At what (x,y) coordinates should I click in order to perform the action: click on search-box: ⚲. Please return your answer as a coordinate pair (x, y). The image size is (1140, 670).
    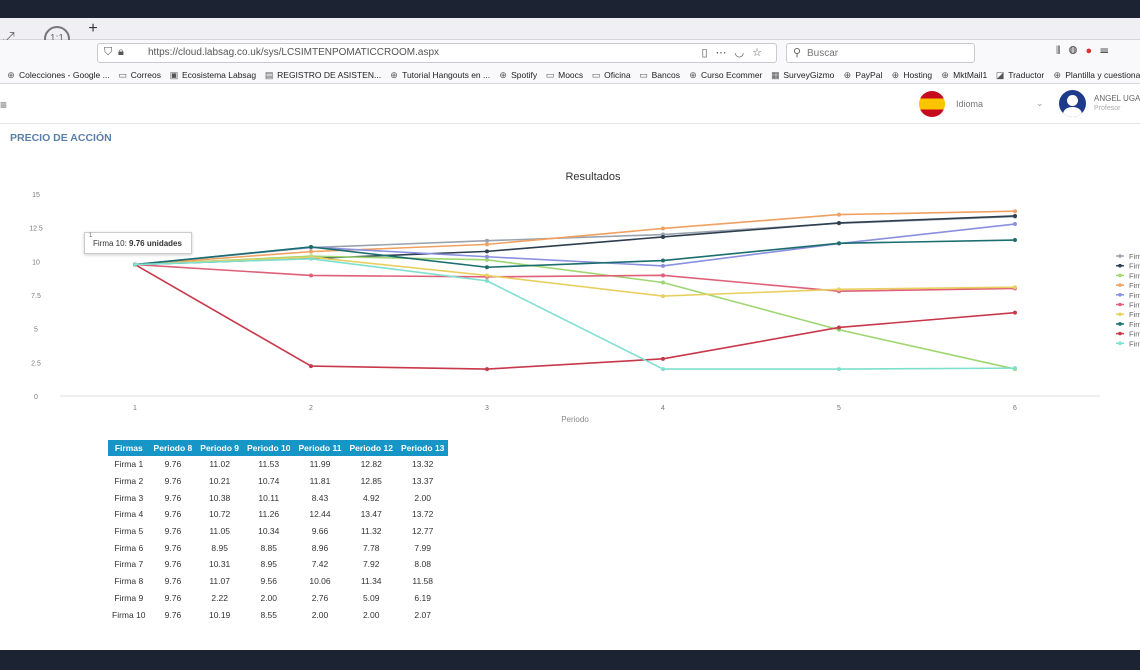
    Looking at the image, I should click on (880, 53).